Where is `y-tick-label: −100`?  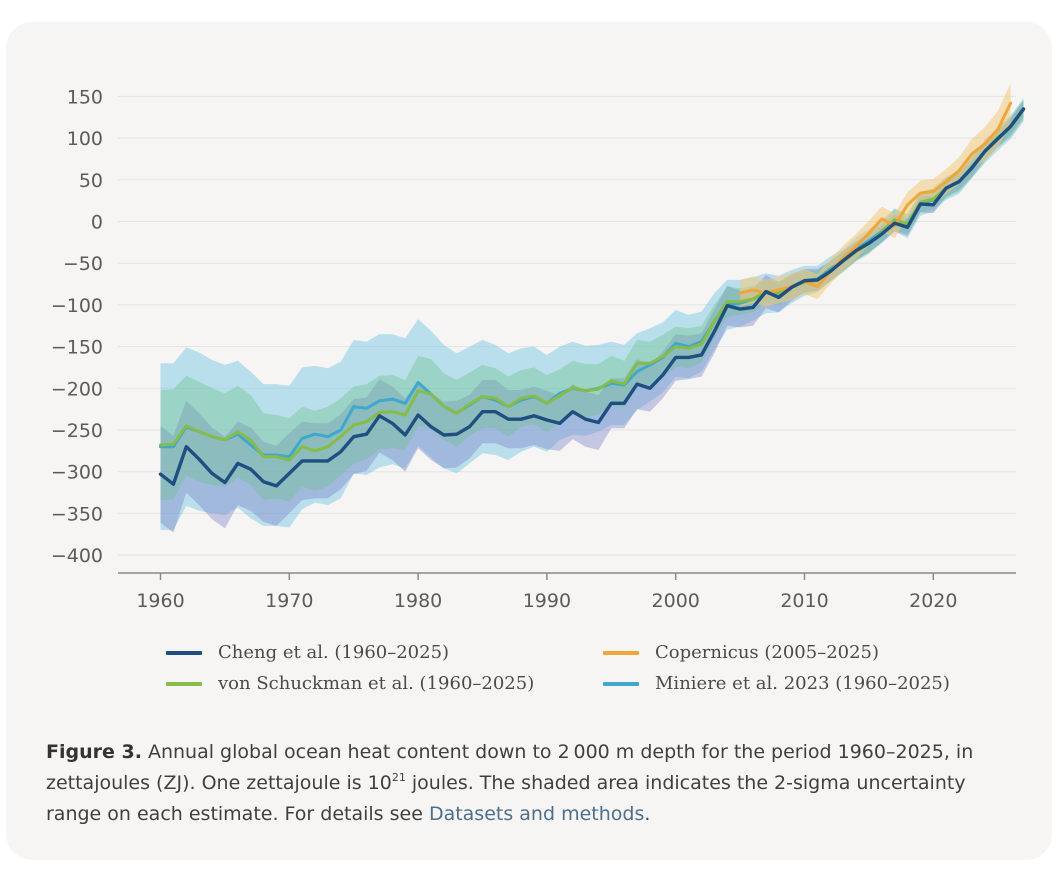
y-tick-label: −100 is located at coordinates (77, 306).